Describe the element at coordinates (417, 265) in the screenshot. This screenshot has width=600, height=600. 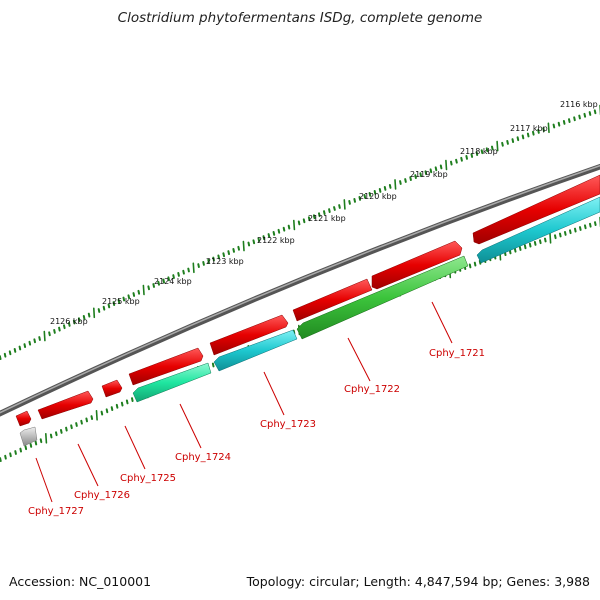
I see `gene-arrow-cphy-1721b` at that location.